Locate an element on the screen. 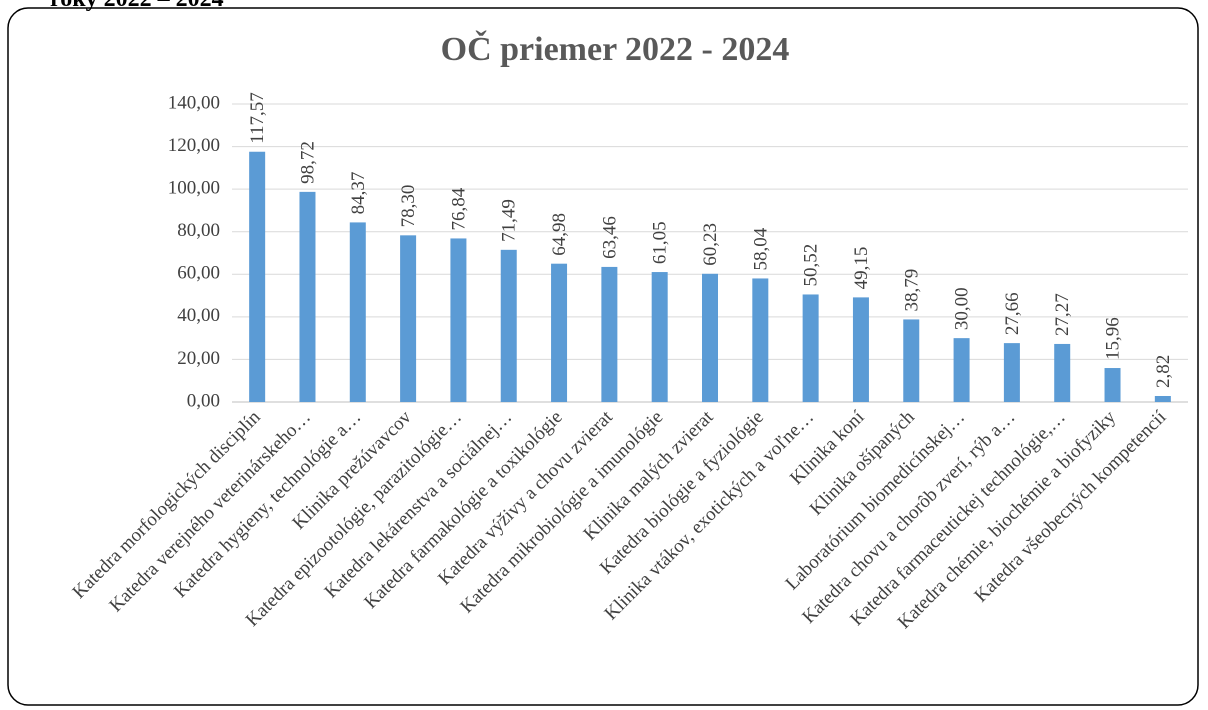 This screenshot has height=710, width=1208. value-label: 63,46 is located at coordinates (609, 237).